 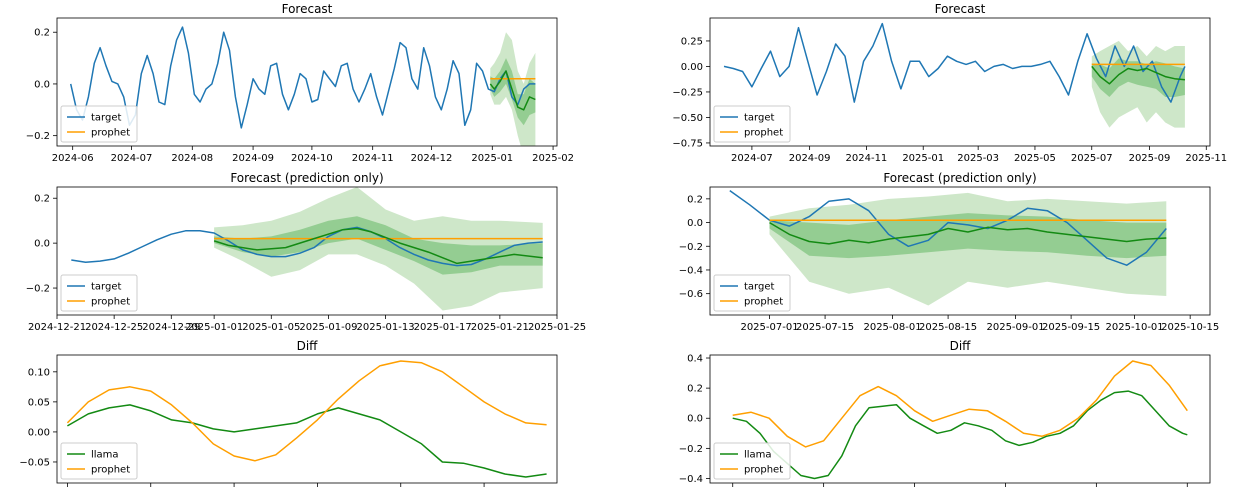 I want to click on x-tick-label: 2025-05, so click(x=1035, y=158).